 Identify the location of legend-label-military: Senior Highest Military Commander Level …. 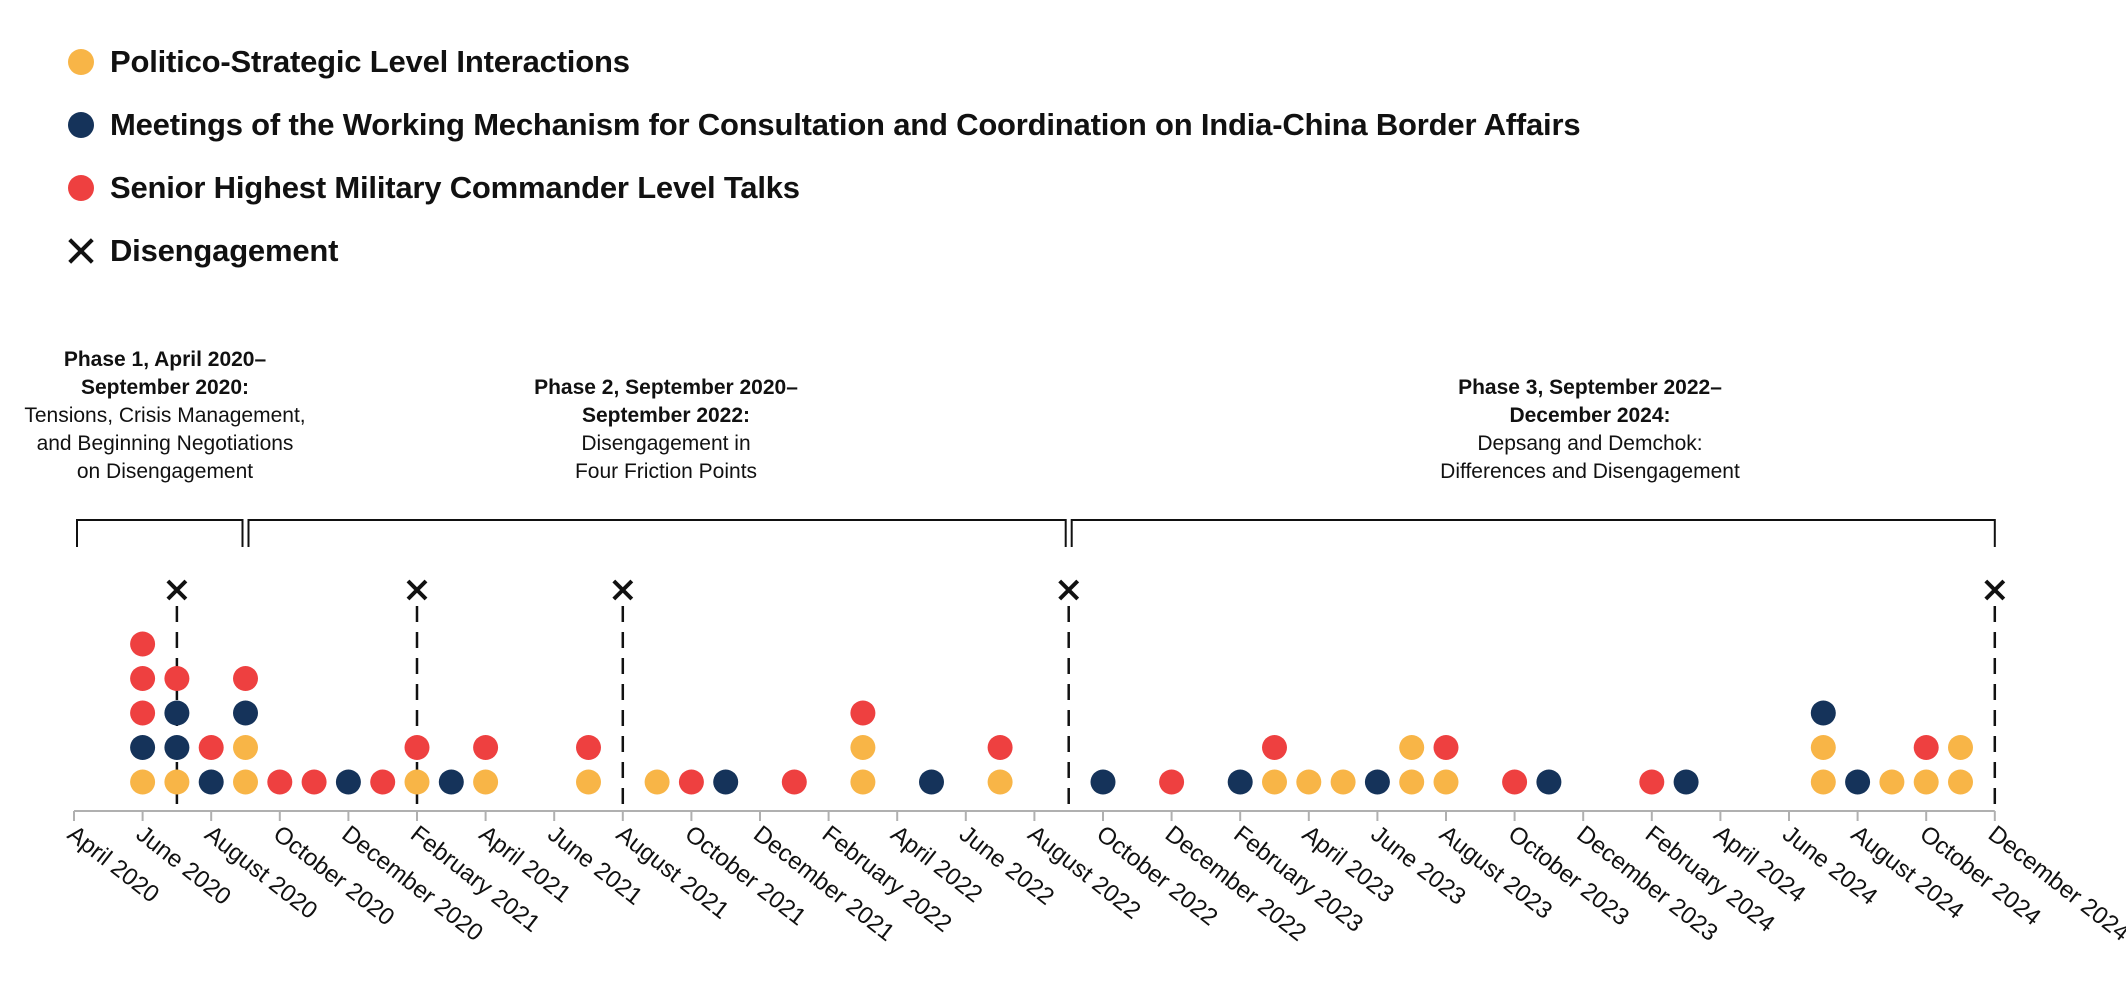
(455, 187).